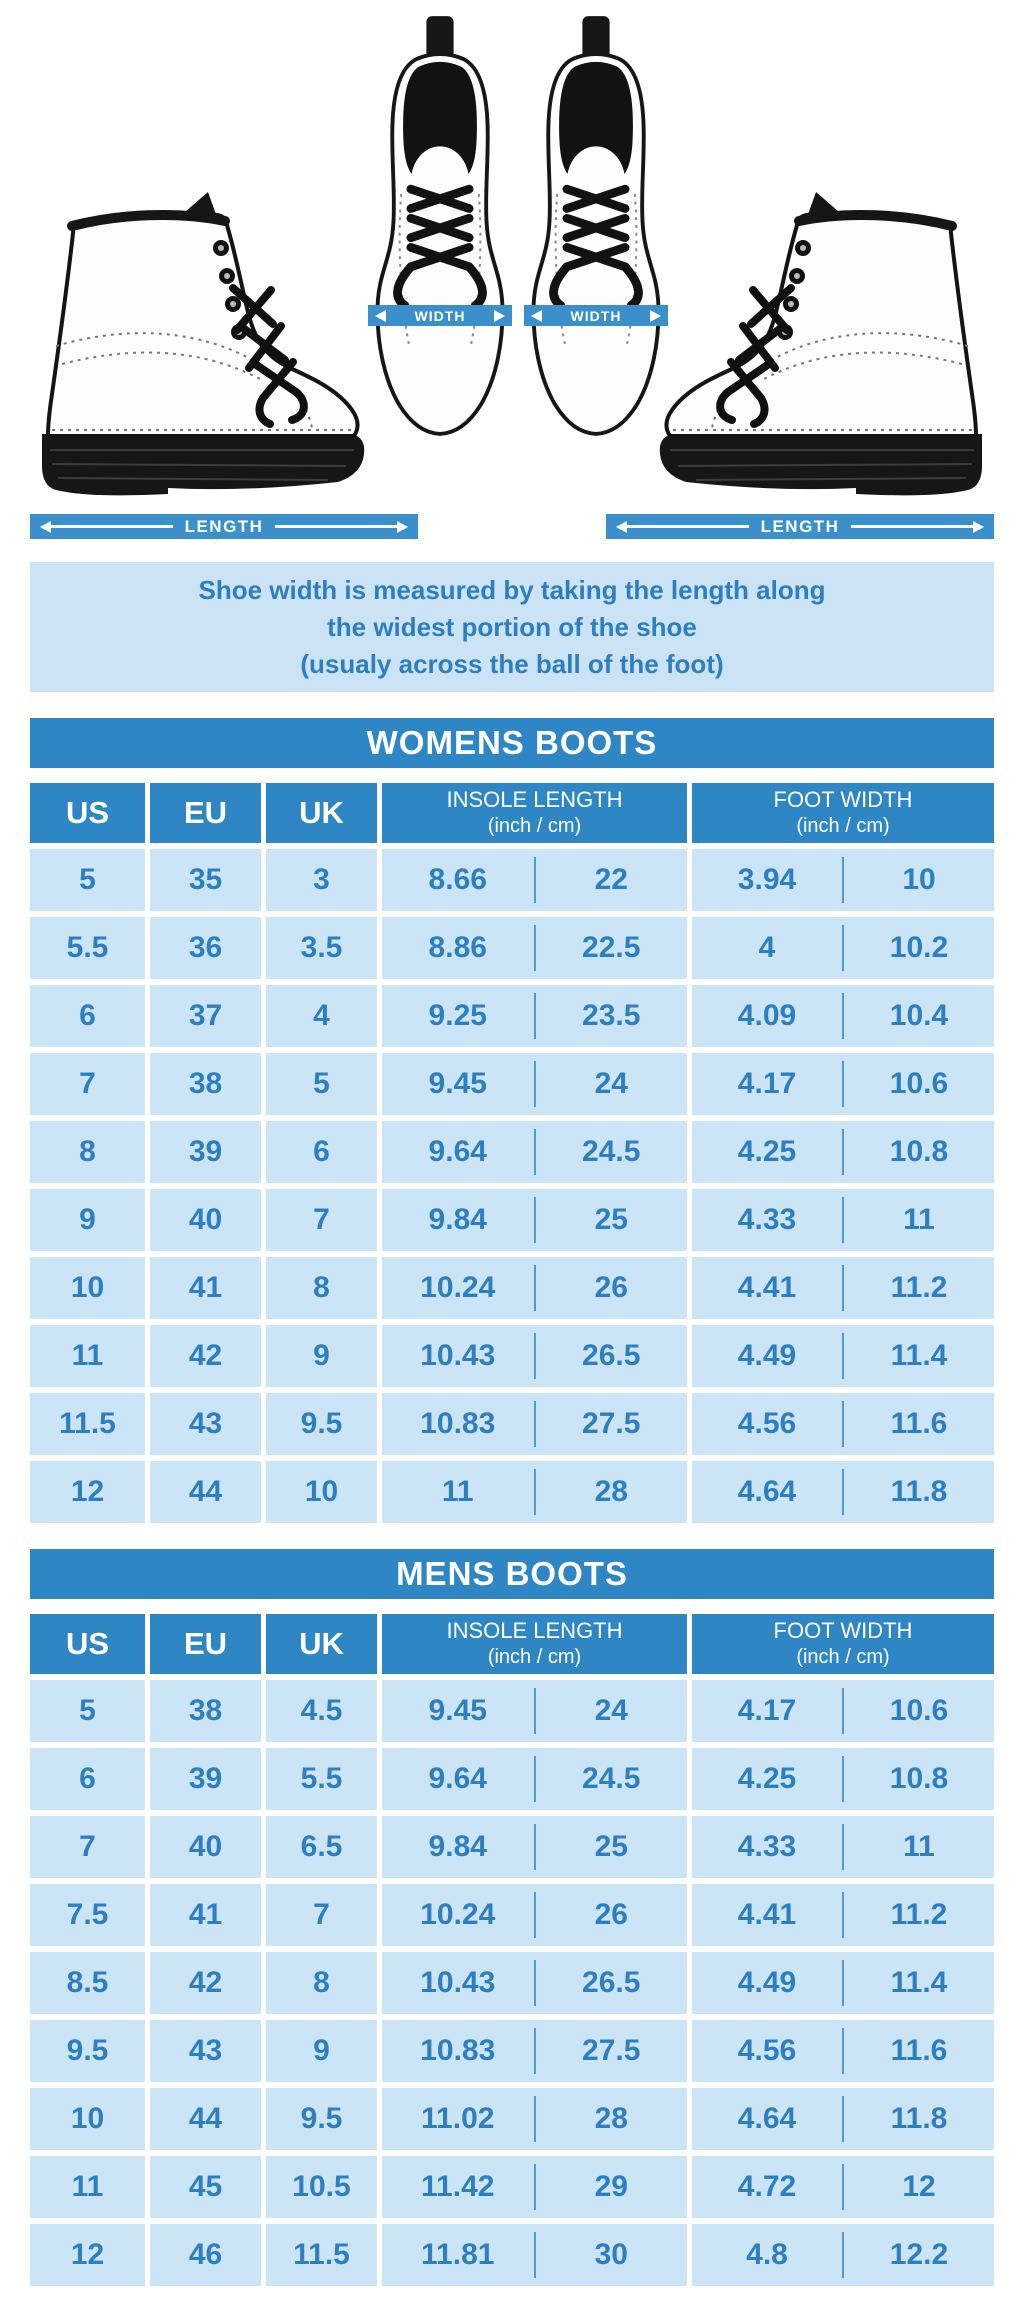 This screenshot has height=2305, width=1024. Describe the element at coordinates (205, 948) in the screenshot. I see `cell-eu-size: 36` at that location.